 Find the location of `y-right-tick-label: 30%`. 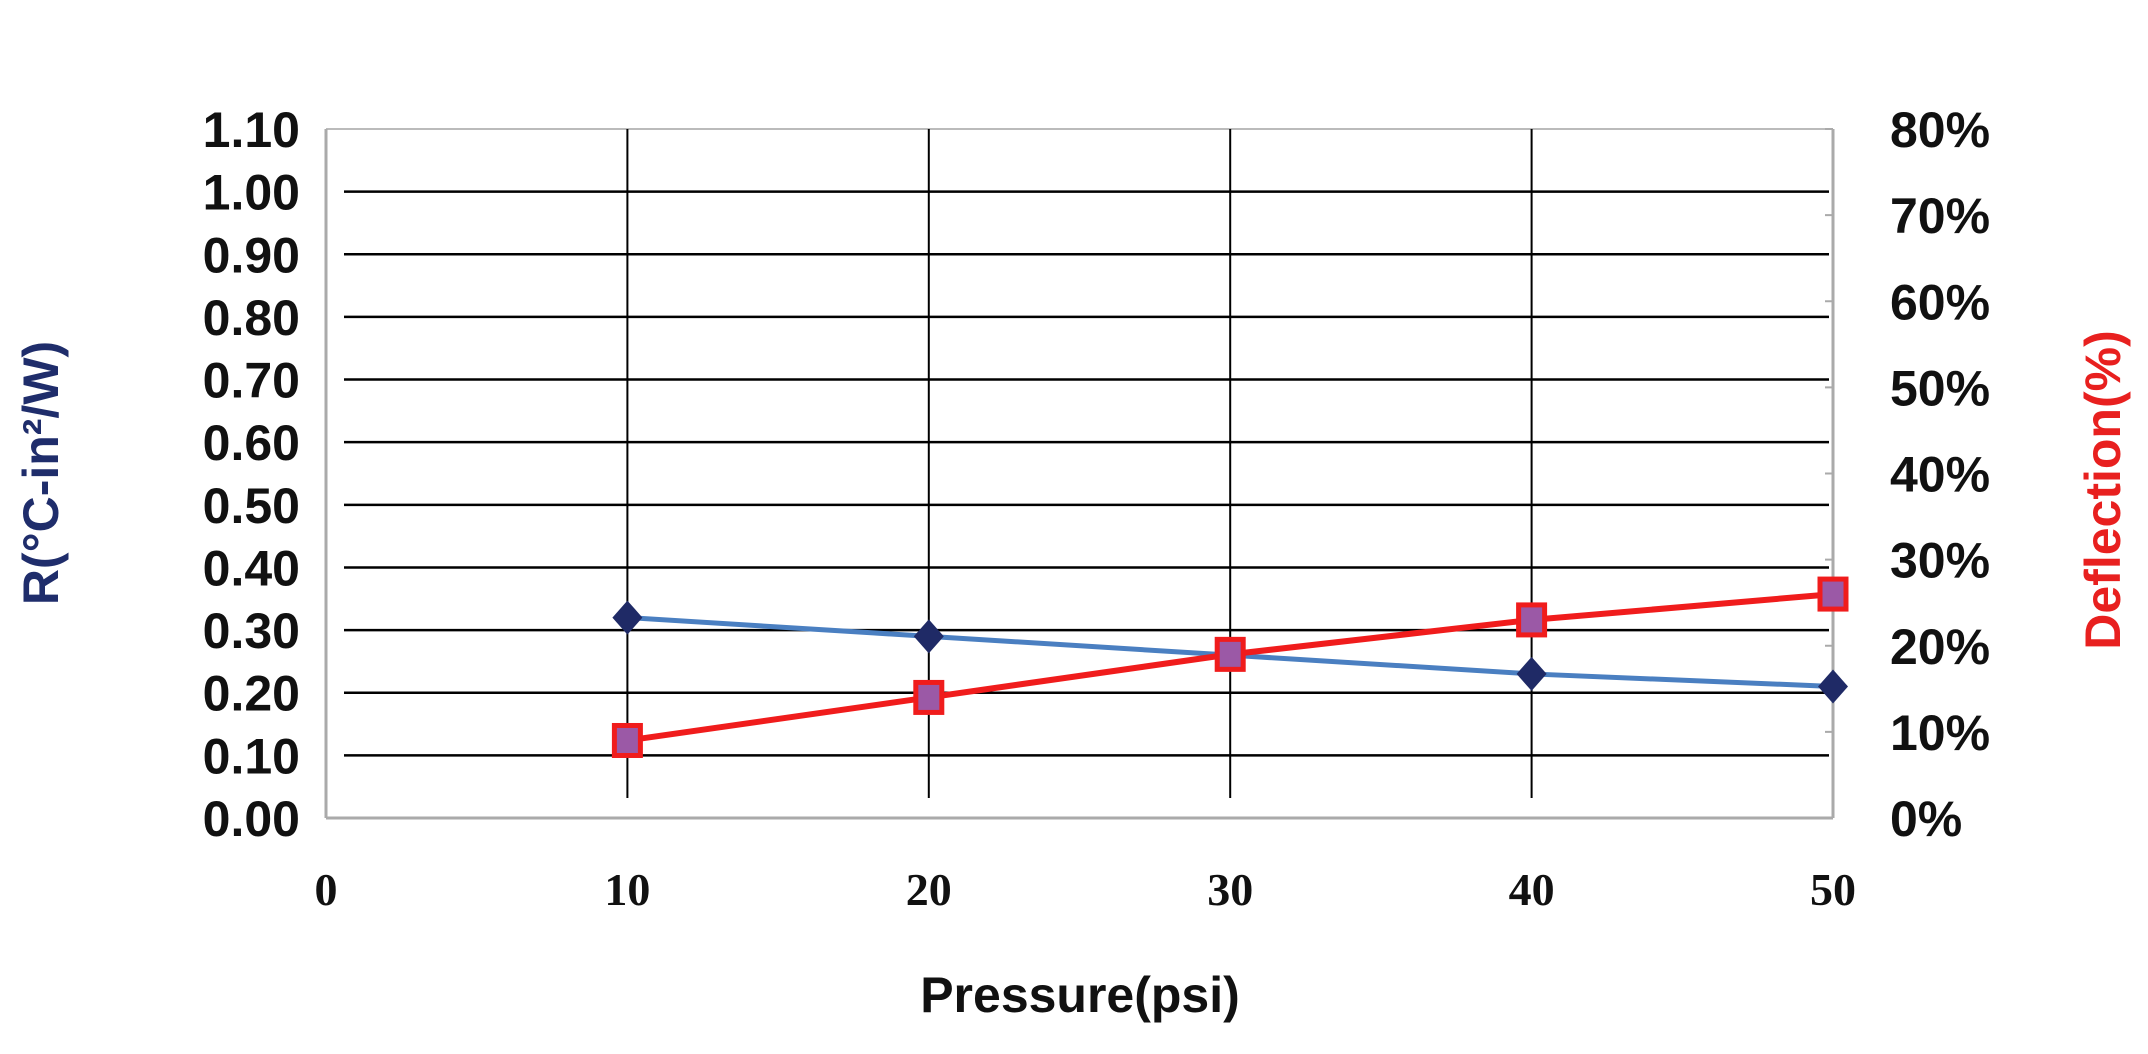

y-right-tick-label: 30% is located at coordinates (1940, 561).